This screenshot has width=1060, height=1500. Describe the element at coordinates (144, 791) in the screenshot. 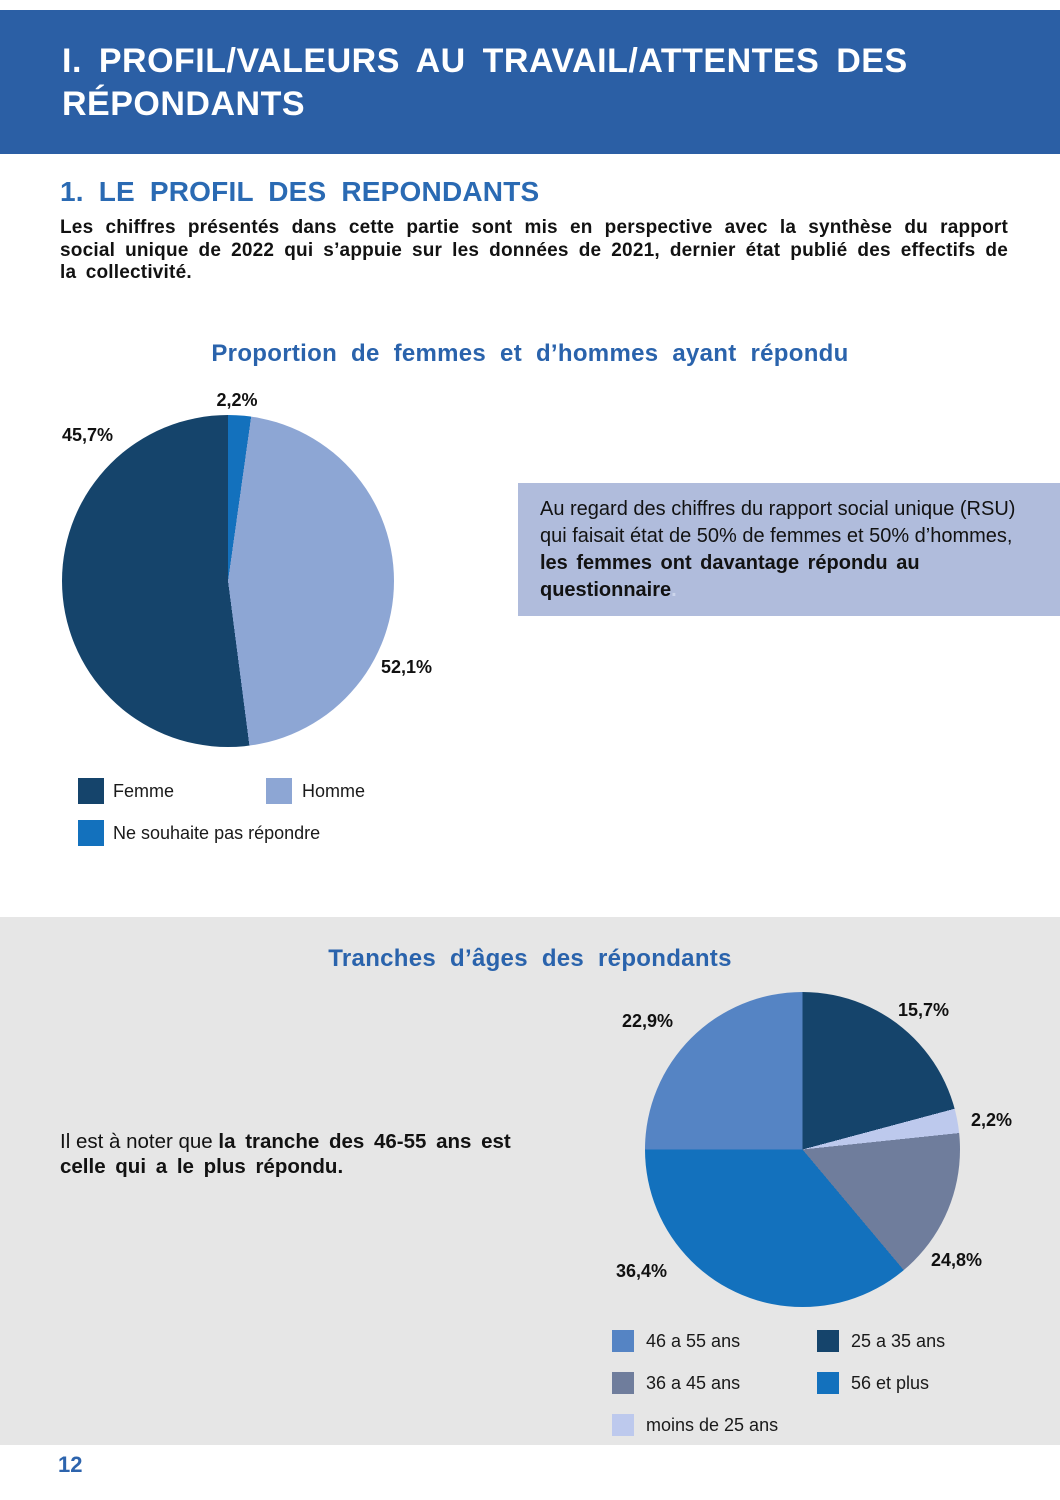

I see `legend-label-femme: Femme` at that location.